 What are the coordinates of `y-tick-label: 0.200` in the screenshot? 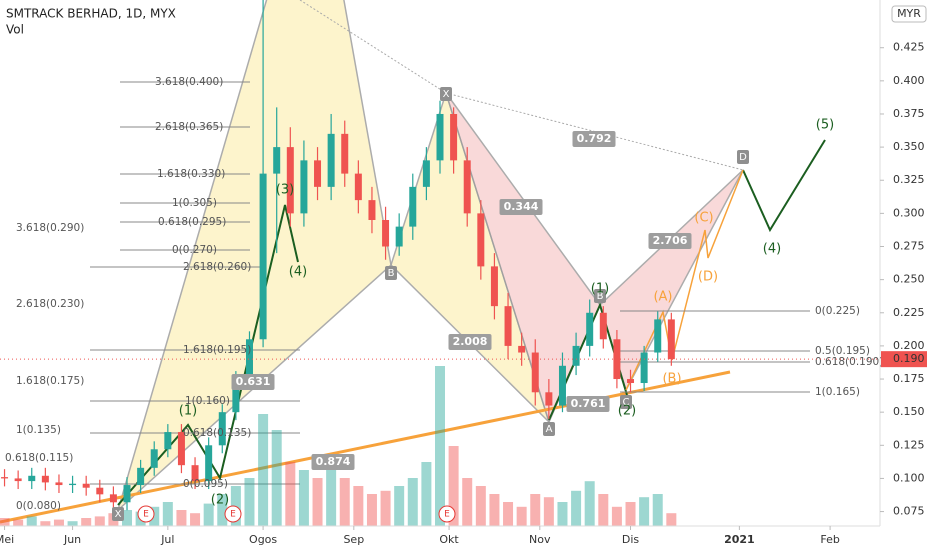 It's located at (909, 345).